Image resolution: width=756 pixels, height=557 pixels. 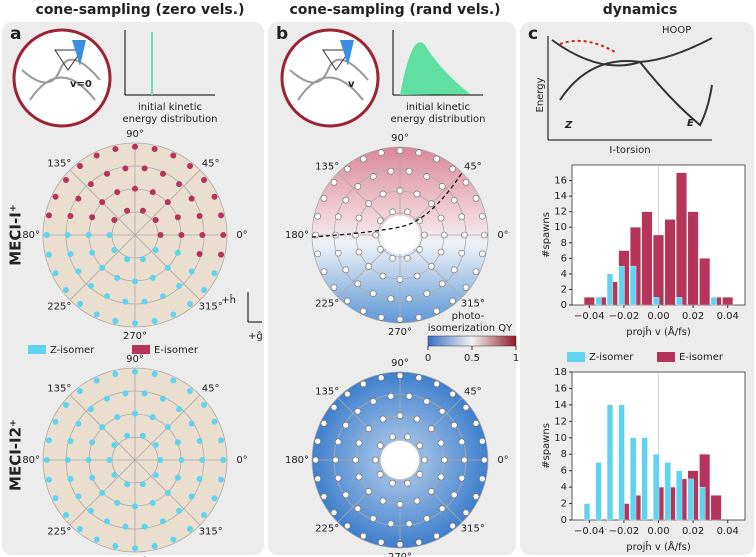 I want to click on colorbar-tick-label: 0.5, so click(x=472, y=358).